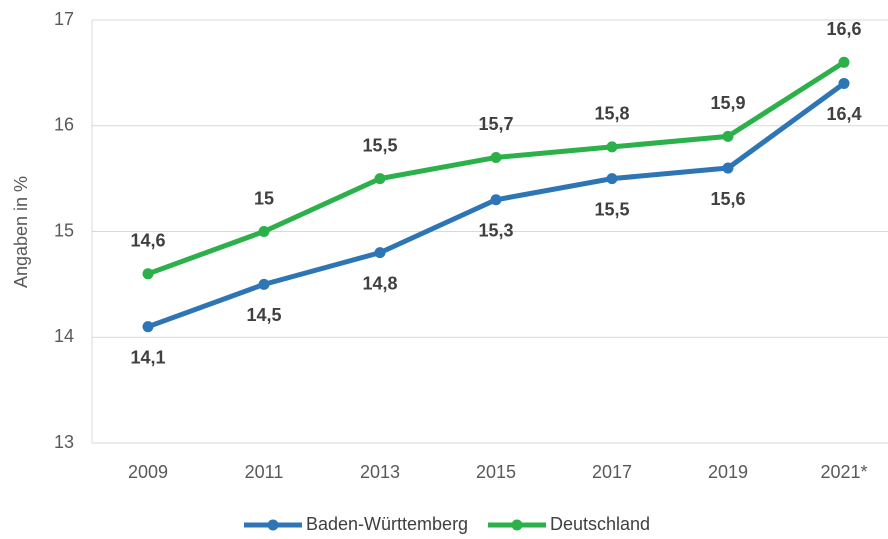  What do you see at coordinates (843, 29) in the screenshot?
I see `data-label: 16,6` at bounding box center [843, 29].